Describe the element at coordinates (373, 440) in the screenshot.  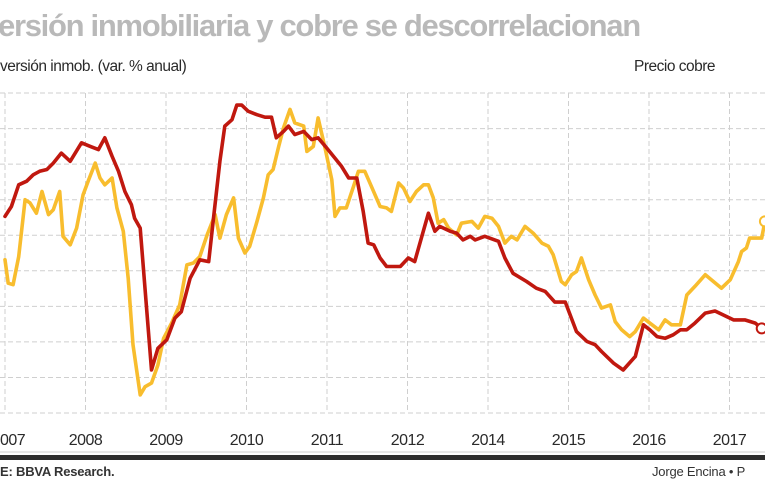
I see `x-axis-tick-labels: 007 2008 2009 2010 2011 2012 2014 2015 2016 2017` at that location.